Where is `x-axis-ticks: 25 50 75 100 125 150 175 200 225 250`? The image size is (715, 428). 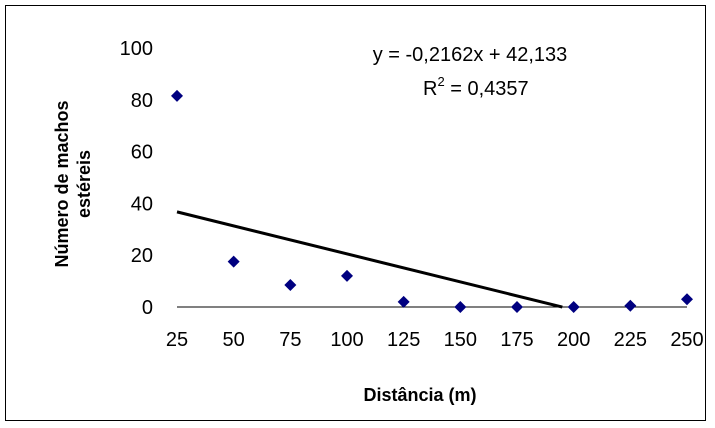 x-axis-ticks: 25 50 75 100 125 150 175 200 225 250 is located at coordinates (435, 340).